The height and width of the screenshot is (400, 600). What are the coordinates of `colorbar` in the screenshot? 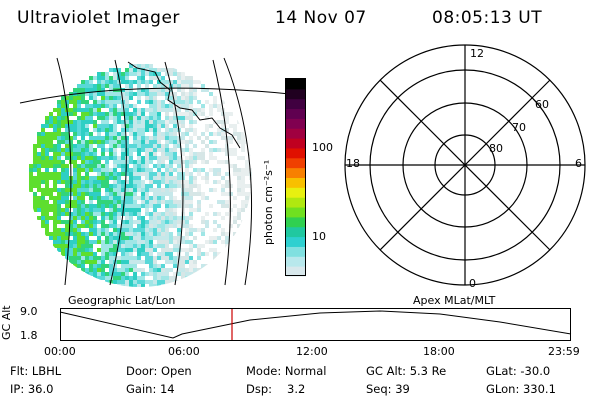 It's located at (295, 177).